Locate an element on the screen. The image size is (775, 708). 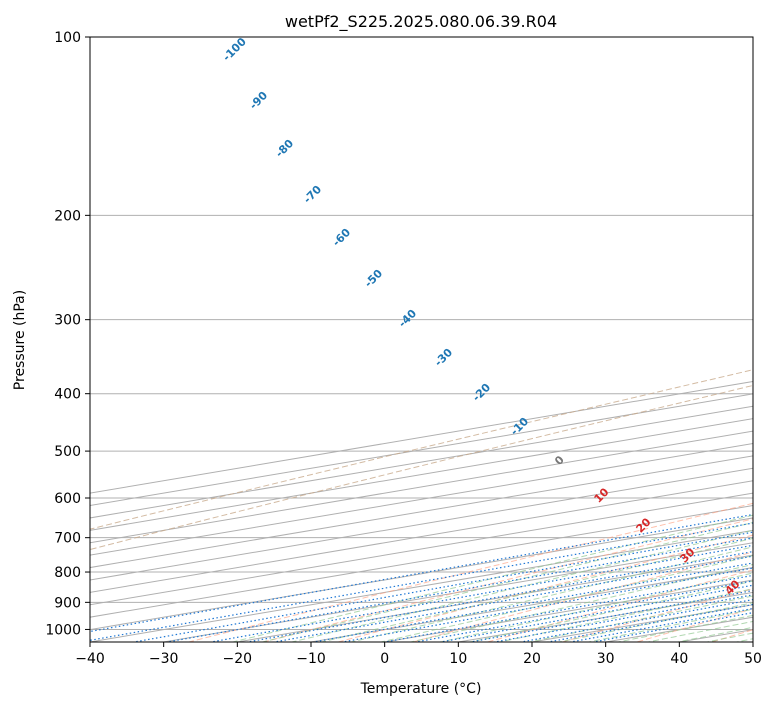
x-tick-label: −10 is located at coordinates (311, 659).